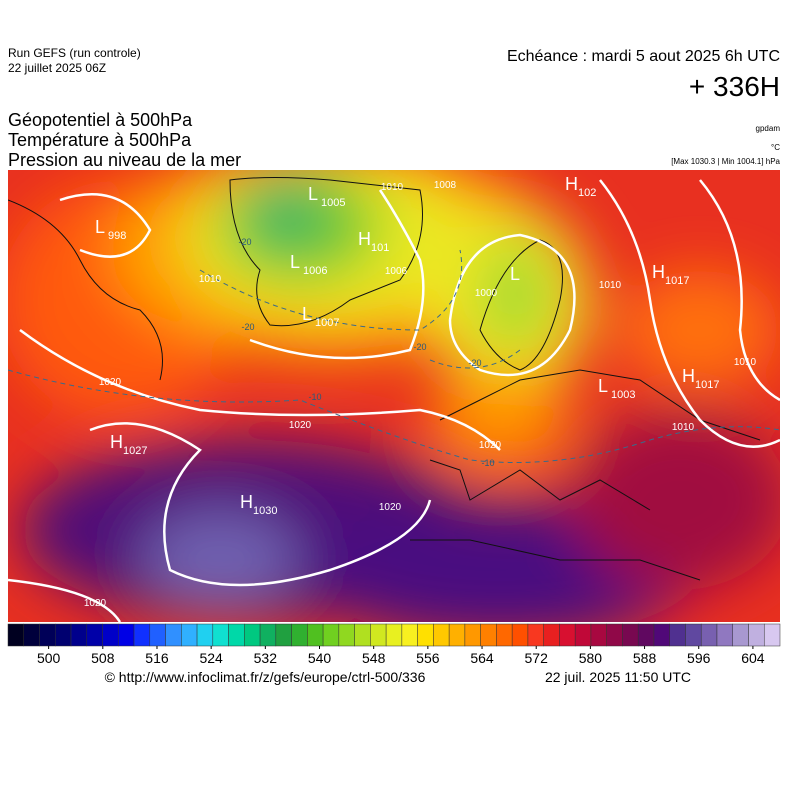 The image size is (788, 789). Describe the element at coordinates (734, 86) in the screenshot. I see `lead-time: + 336H` at that location.